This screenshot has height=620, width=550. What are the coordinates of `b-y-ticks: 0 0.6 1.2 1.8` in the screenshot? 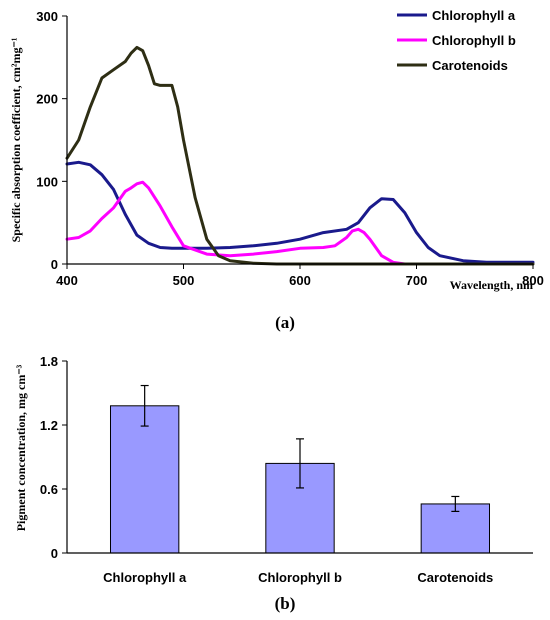 It's located at (53, 457).